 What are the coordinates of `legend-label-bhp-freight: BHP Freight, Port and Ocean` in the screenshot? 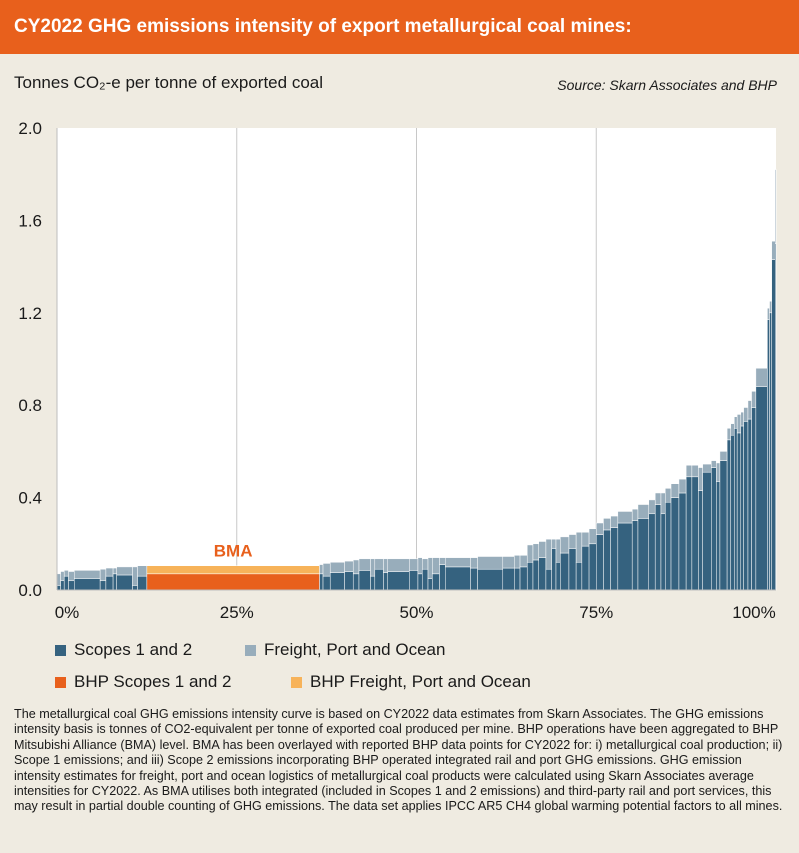 It's located at (420, 681).